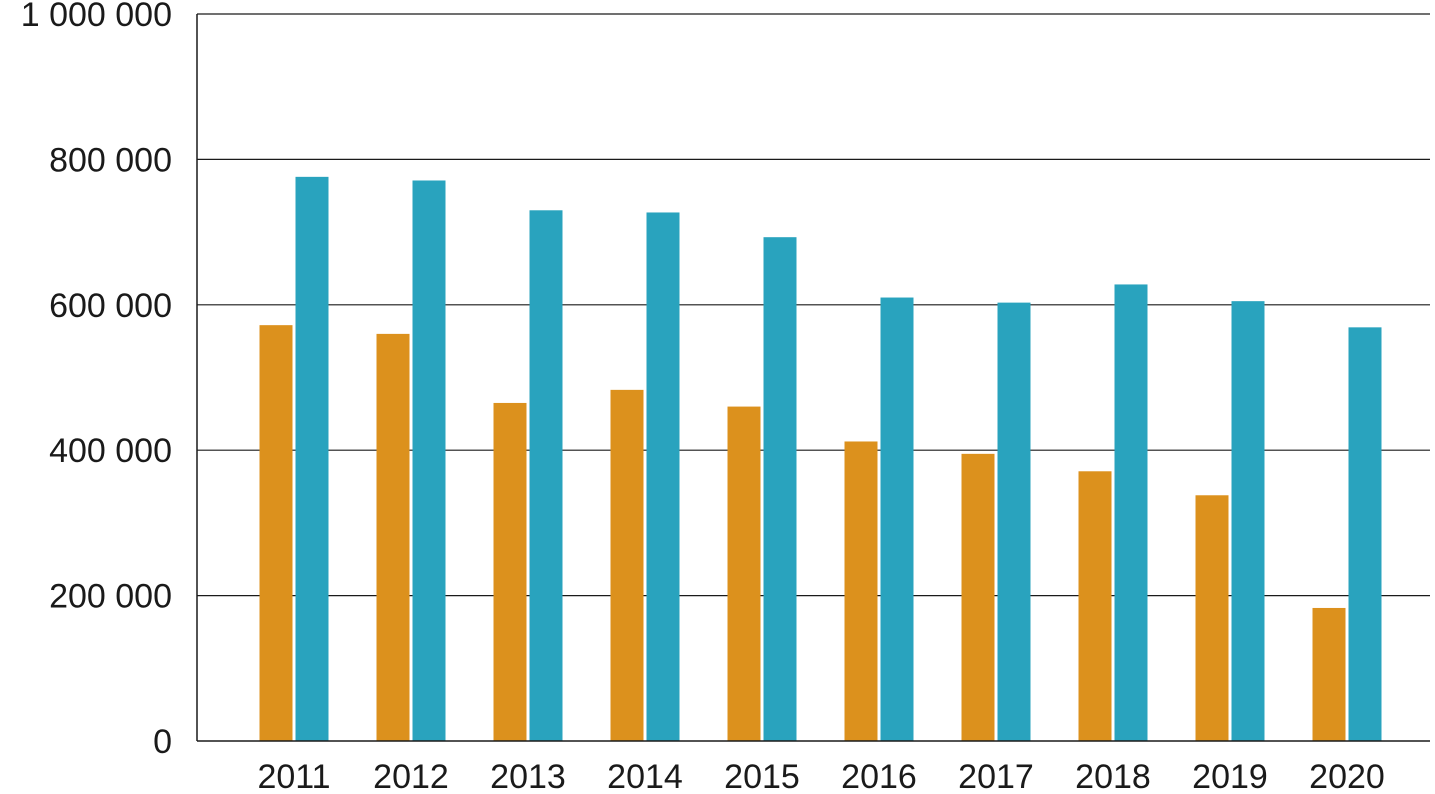 The image size is (1435, 794). What do you see at coordinates (1365, 534) in the screenshot?
I see `bar-series-2-2020` at bounding box center [1365, 534].